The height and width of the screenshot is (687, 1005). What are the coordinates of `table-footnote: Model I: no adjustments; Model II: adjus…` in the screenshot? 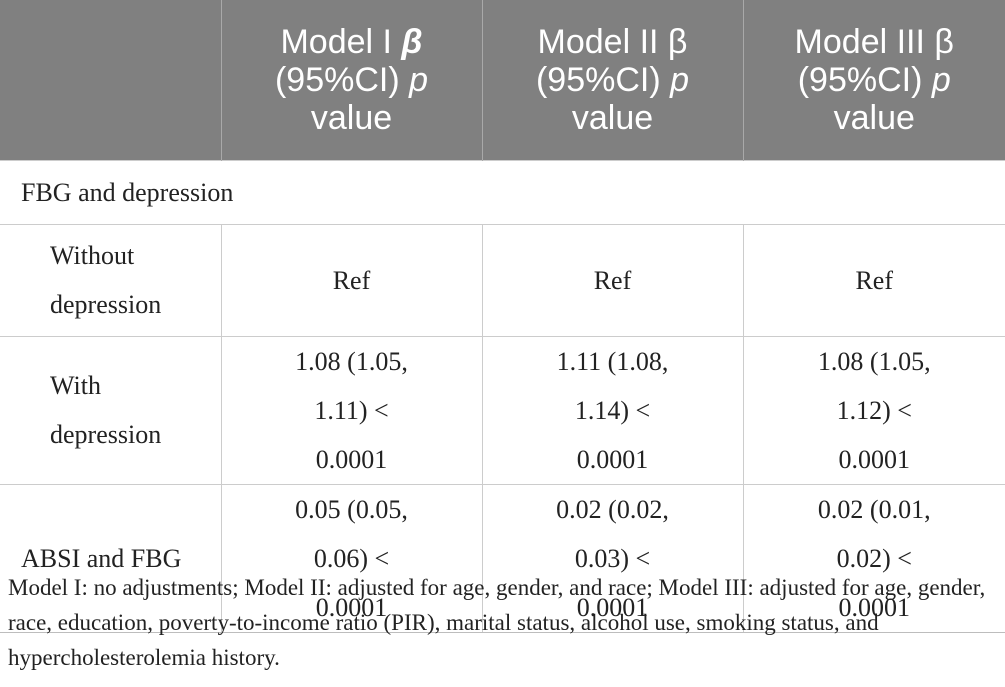 It's located at (497, 622).